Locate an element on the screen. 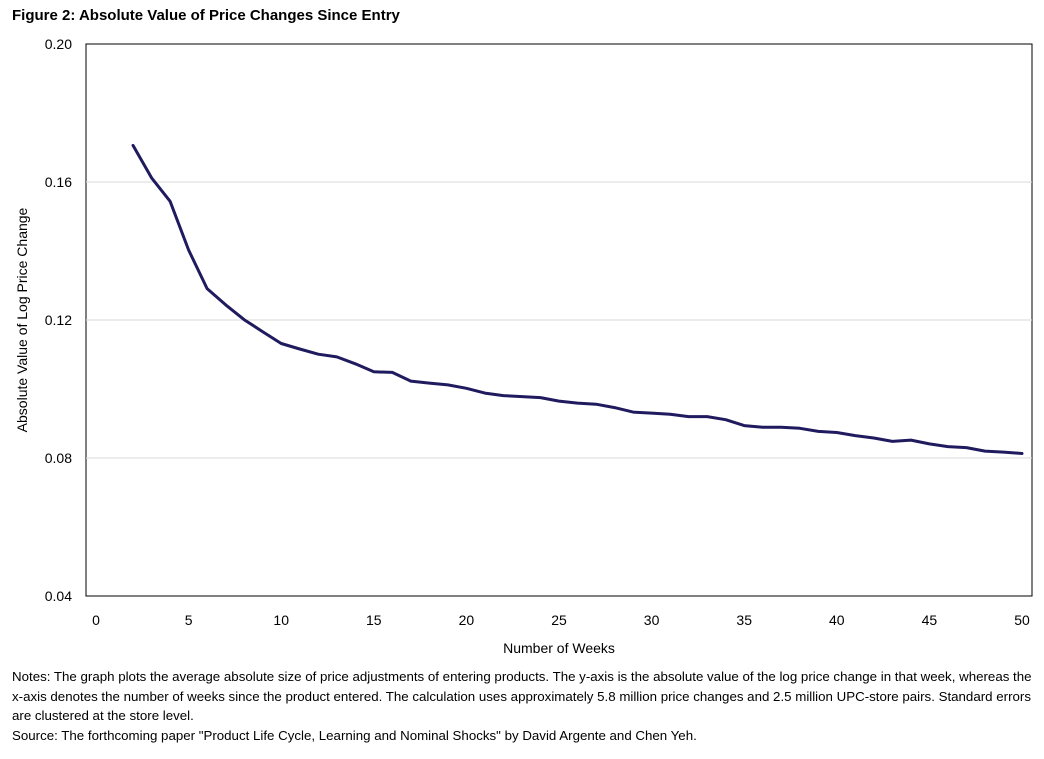 The image size is (1044, 759). x-tick-label: 25 is located at coordinates (559, 620).